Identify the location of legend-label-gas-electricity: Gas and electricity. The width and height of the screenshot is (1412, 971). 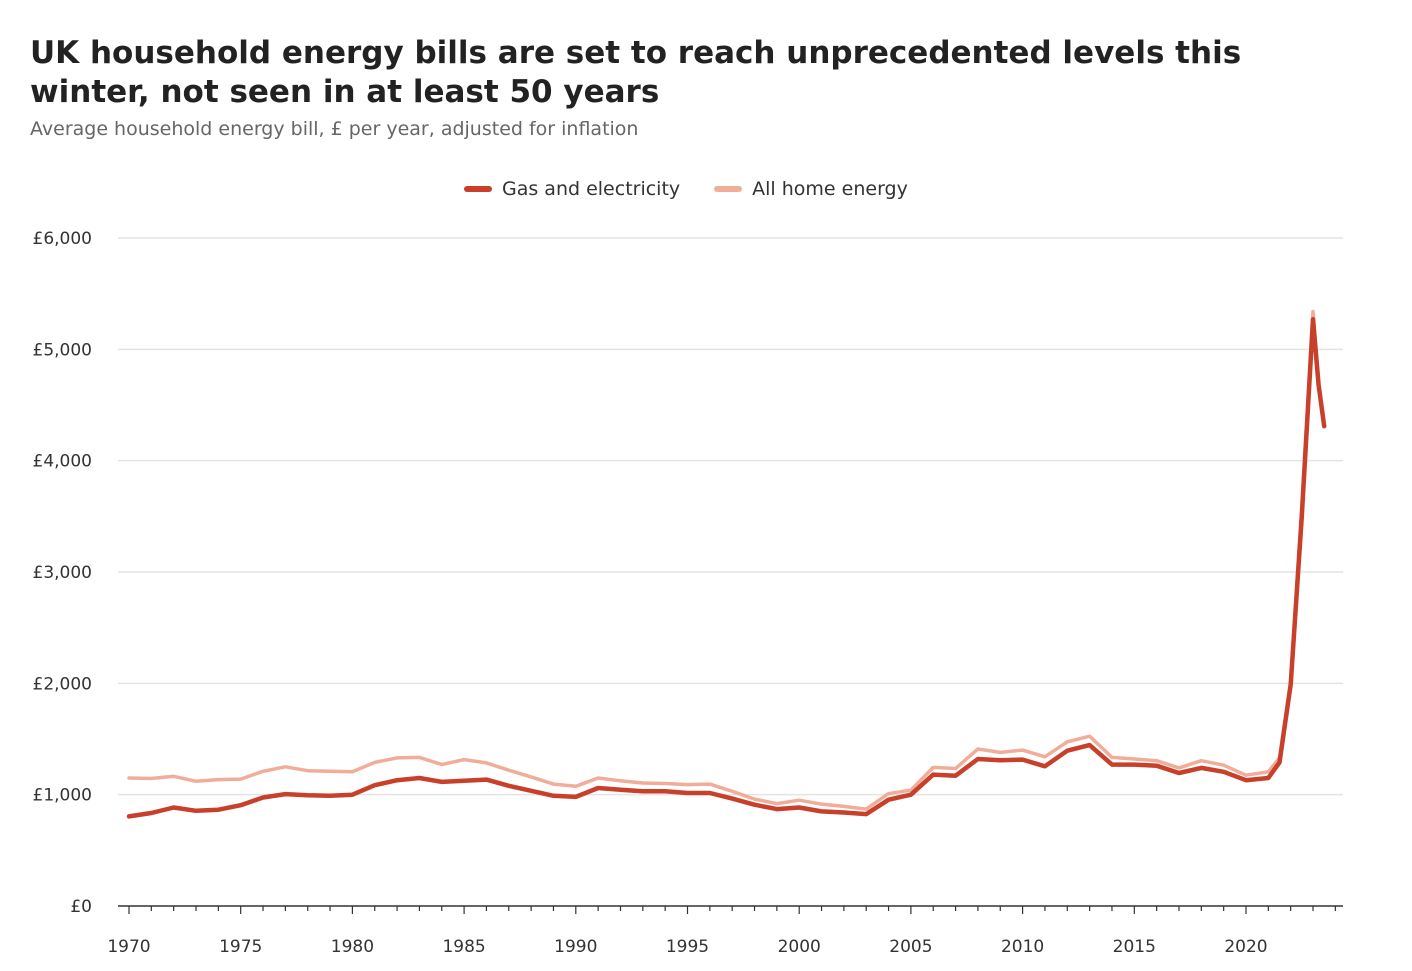
(591, 189).